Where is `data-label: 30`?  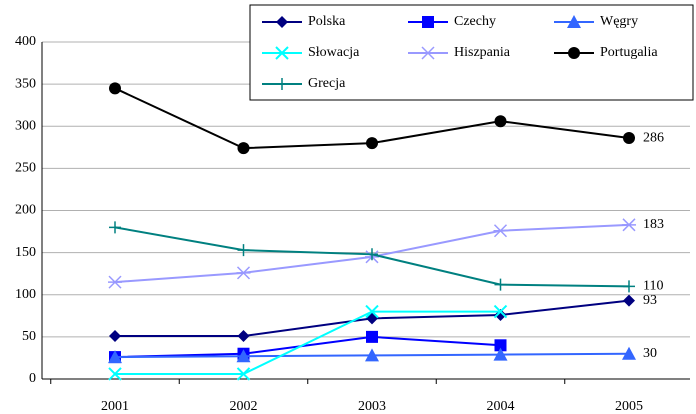 data-label: 30 is located at coordinates (650, 353).